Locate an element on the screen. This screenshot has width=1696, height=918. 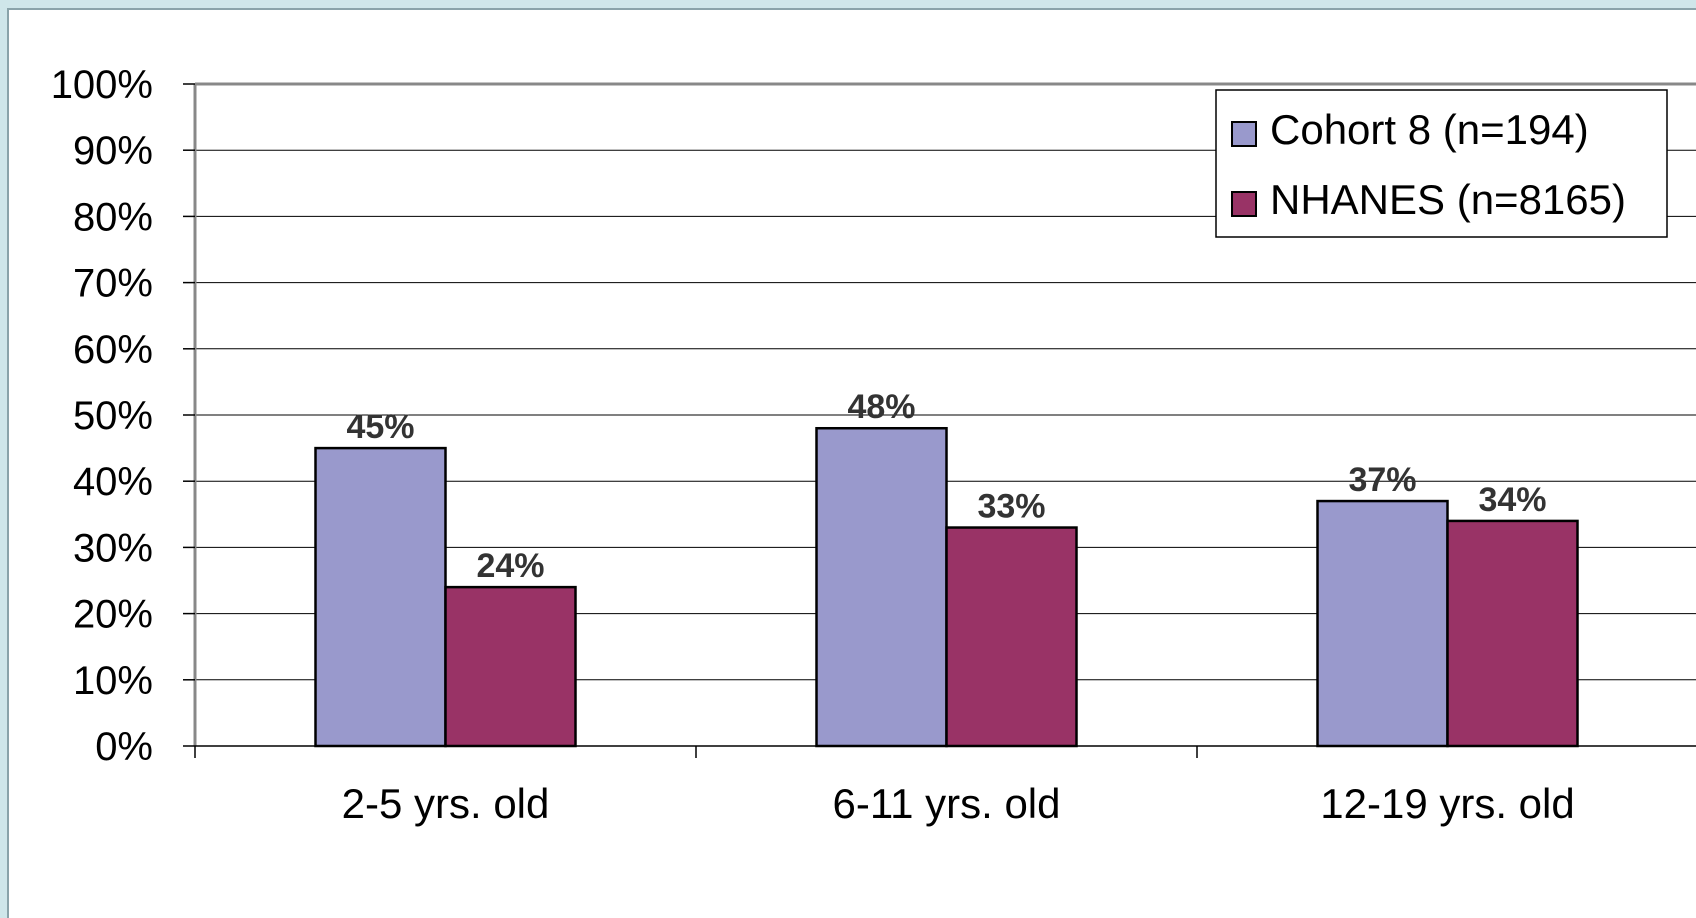
y-tick-label: 0% is located at coordinates (124, 747).